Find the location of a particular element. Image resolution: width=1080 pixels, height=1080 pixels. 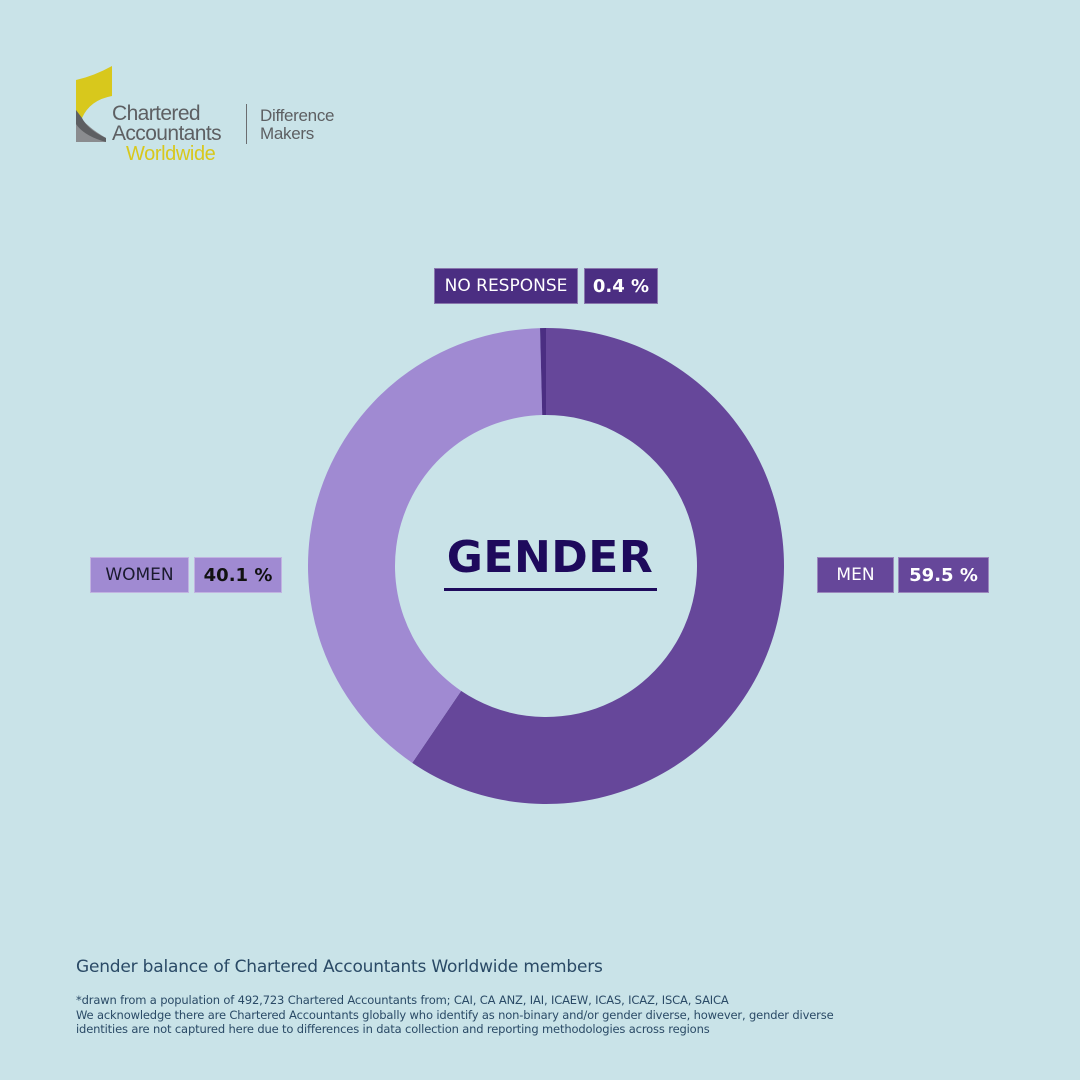

women-value: 40.1 % is located at coordinates (238, 575).